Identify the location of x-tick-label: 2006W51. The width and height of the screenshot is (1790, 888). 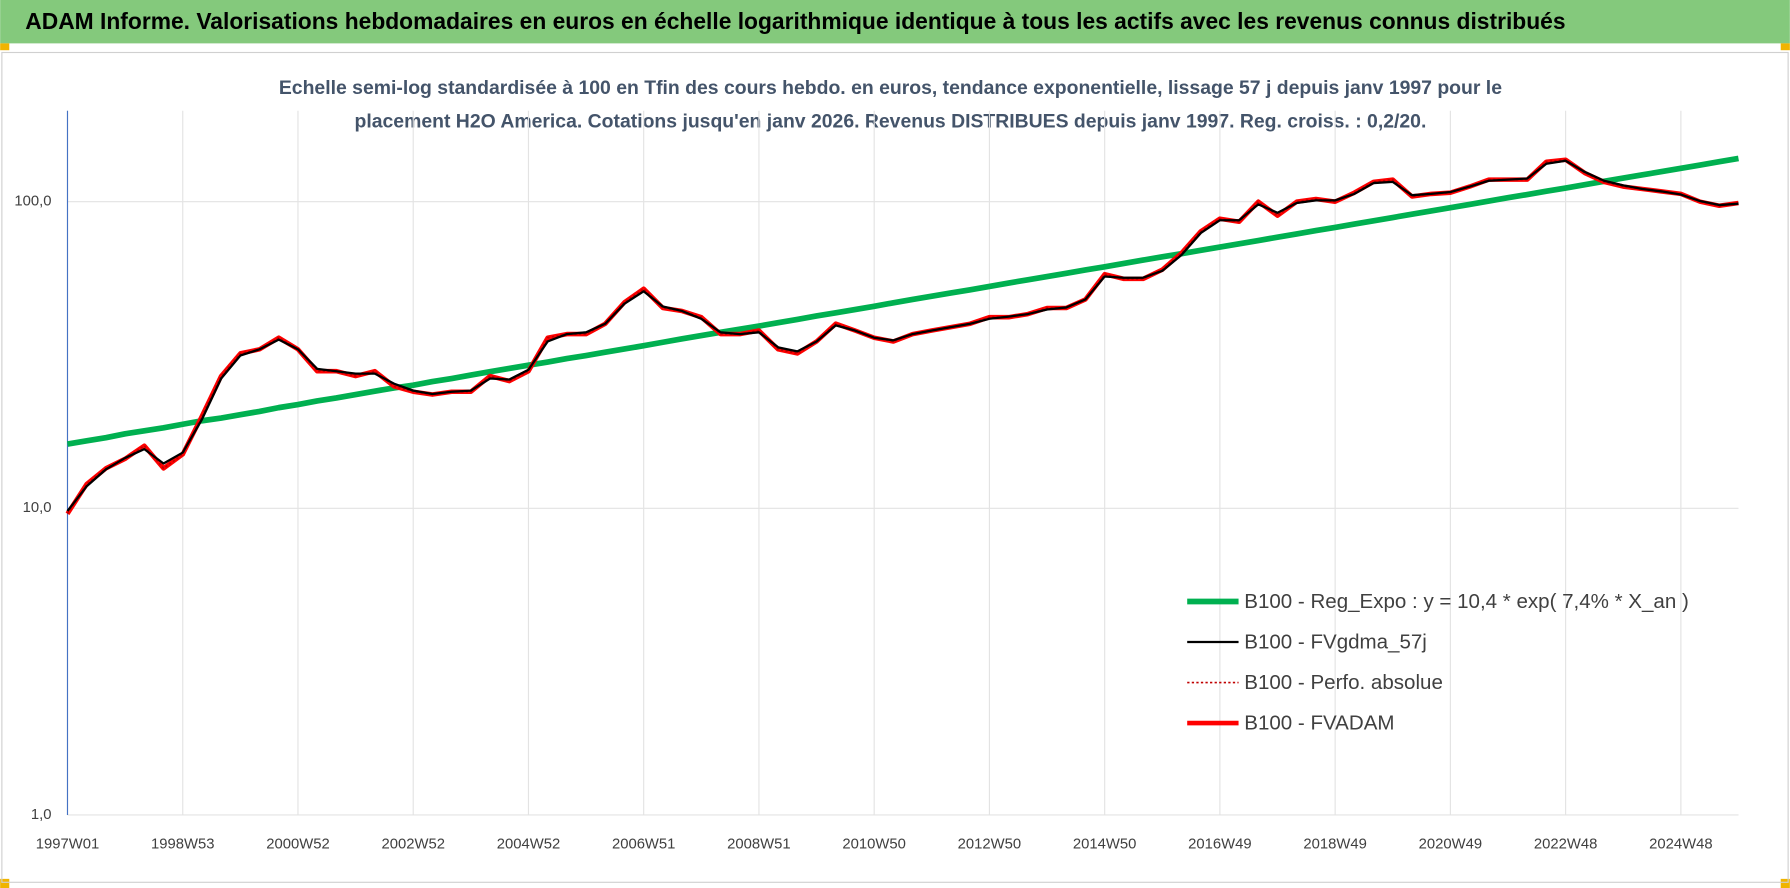
(643, 845).